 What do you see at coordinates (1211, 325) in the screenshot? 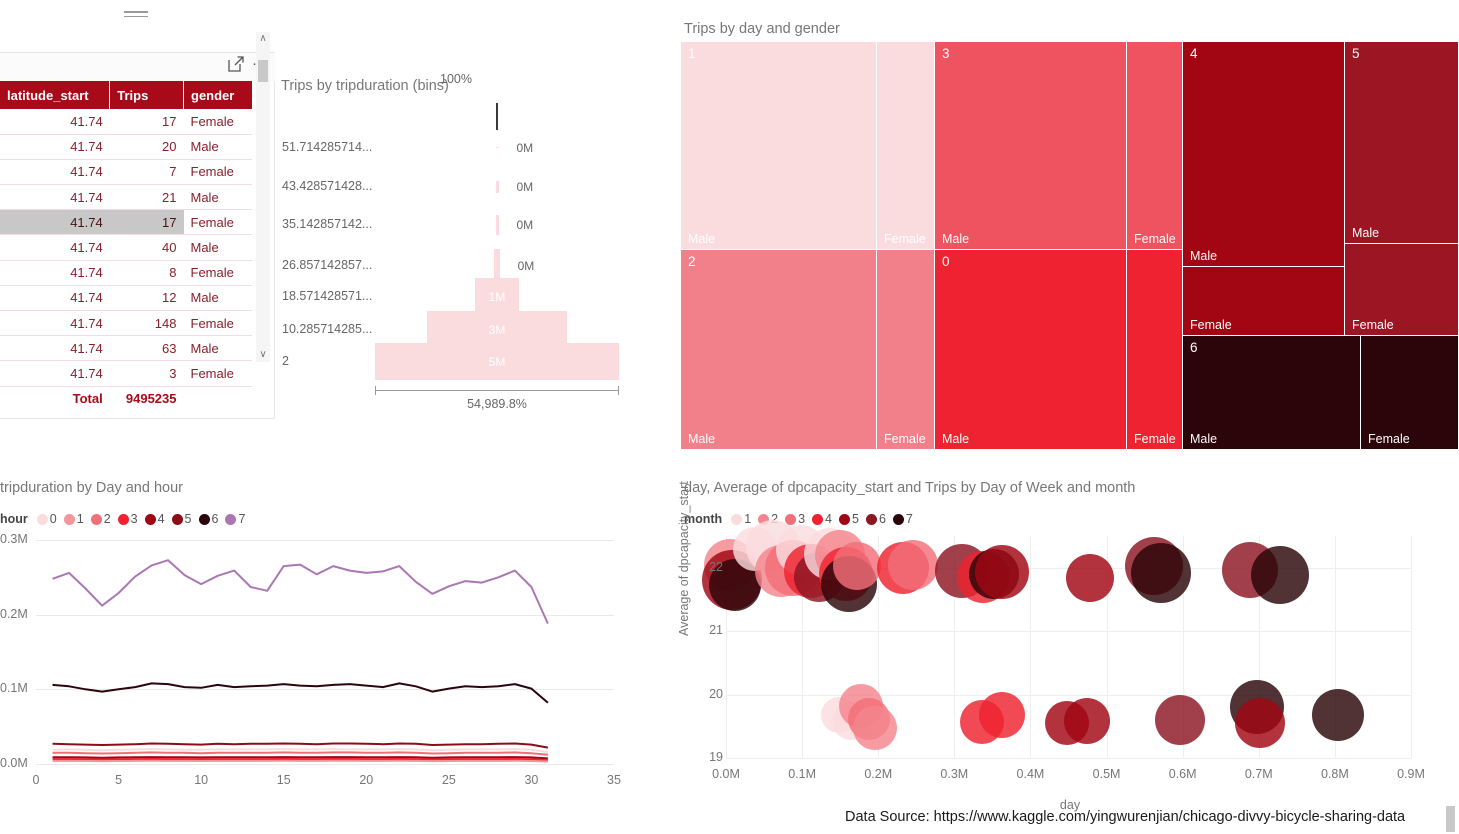
I see `treemap-gender-label: Female` at bounding box center [1211, 325].